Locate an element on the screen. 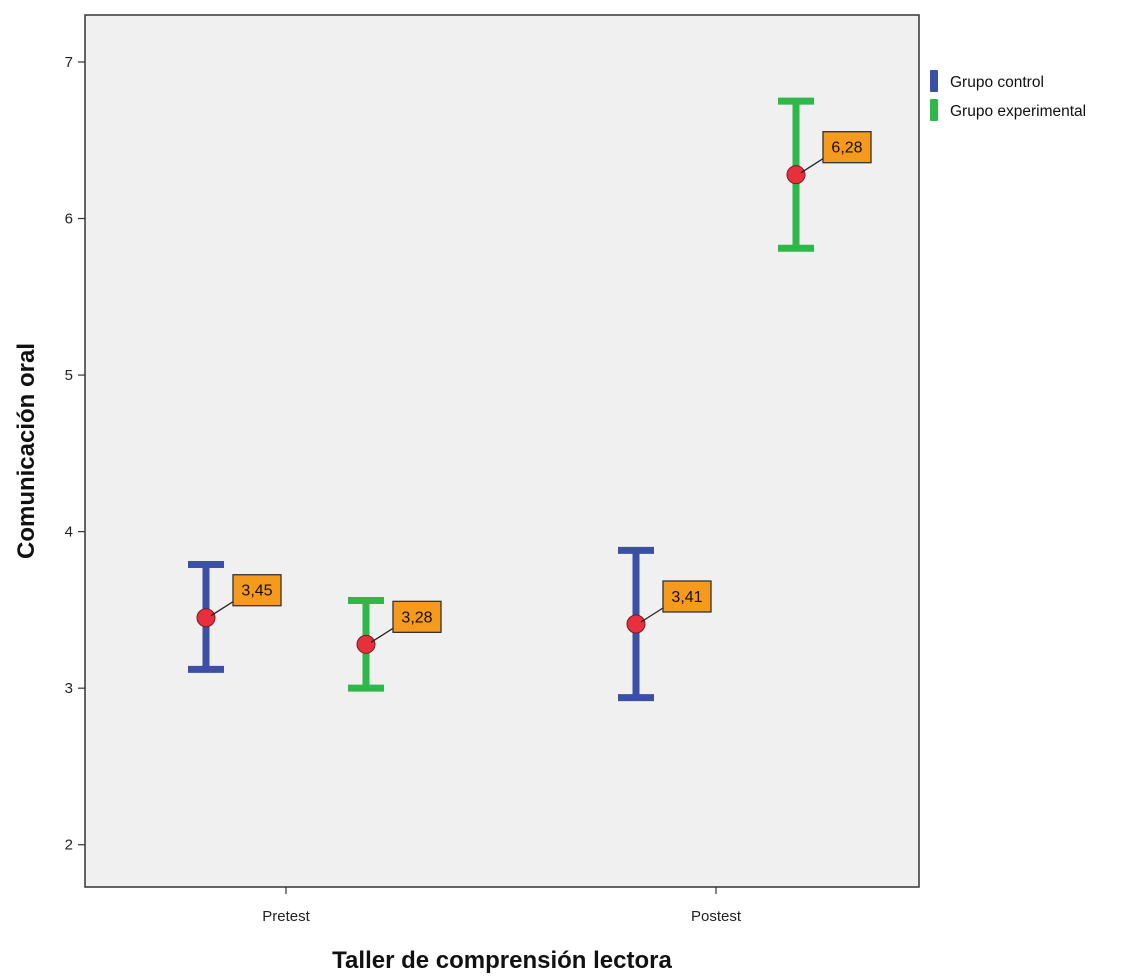  error-bar-grupo-control-postest is located at coordinates (636, 624).